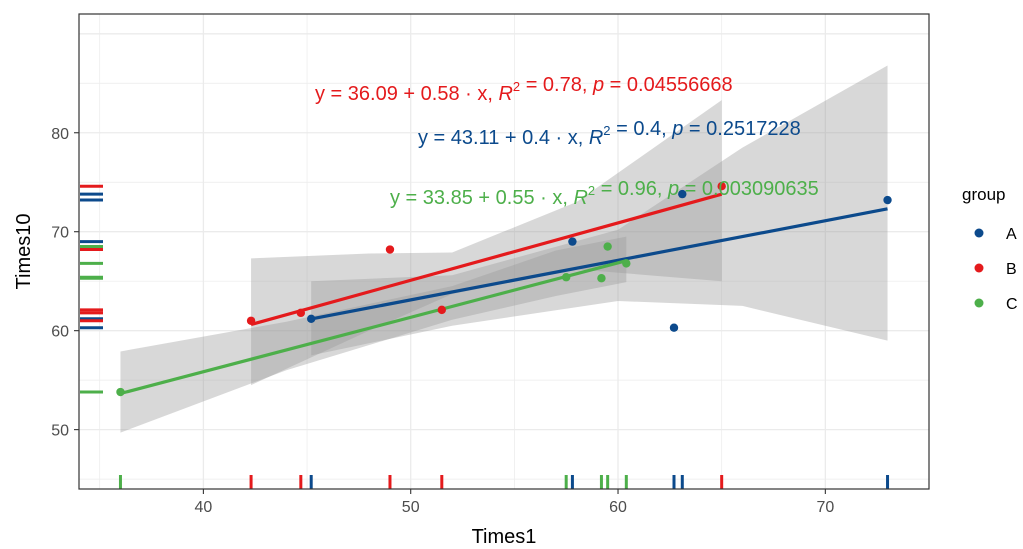  What do you see at coordinates (825, 507) in the screenshot?
I see `x-tick-label: 70` at bounding box center [825, 507].